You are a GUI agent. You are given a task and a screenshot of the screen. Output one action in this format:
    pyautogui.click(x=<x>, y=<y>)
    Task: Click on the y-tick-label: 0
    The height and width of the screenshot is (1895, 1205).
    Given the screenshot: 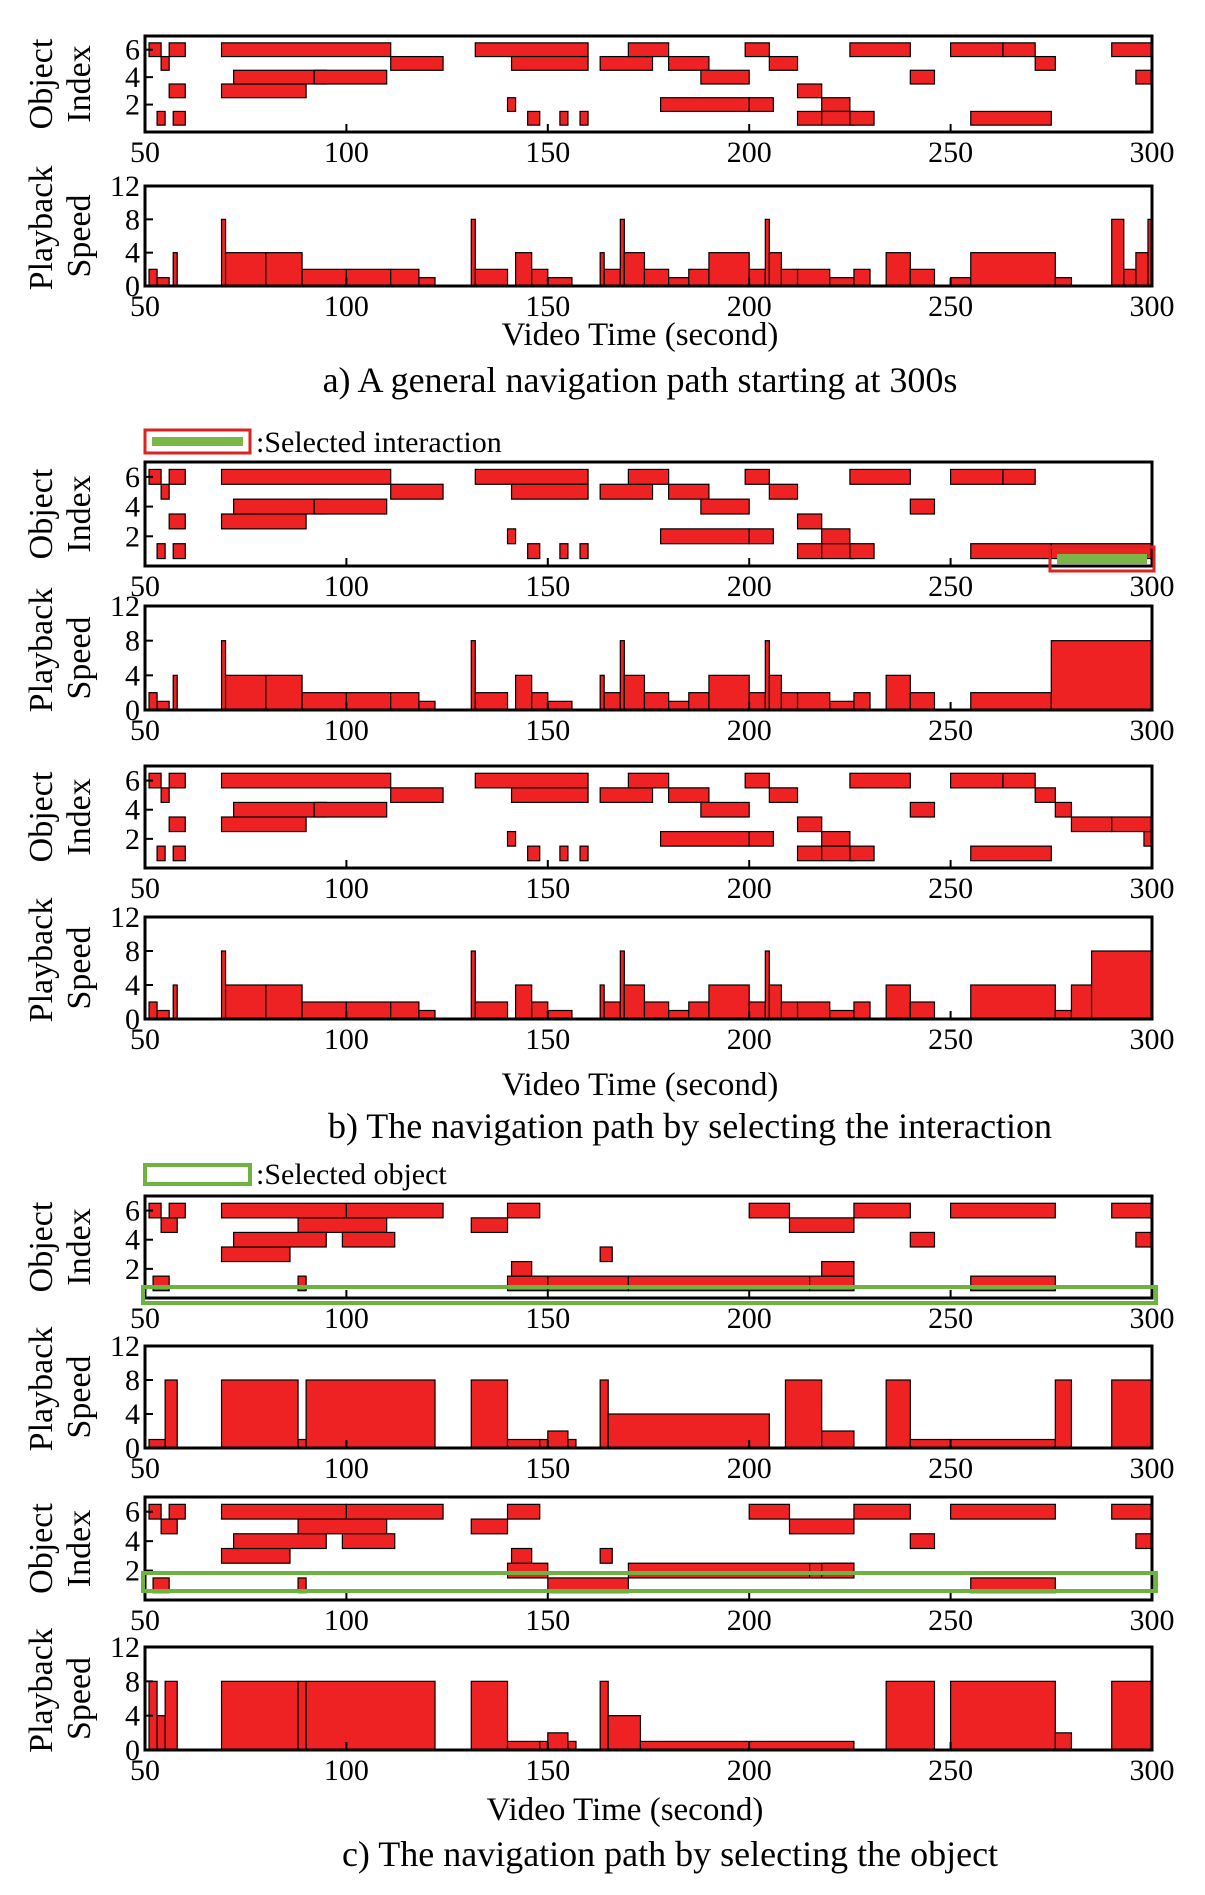 What is the action you would take?
    pyautogui.click(x=132, y=1019)
    